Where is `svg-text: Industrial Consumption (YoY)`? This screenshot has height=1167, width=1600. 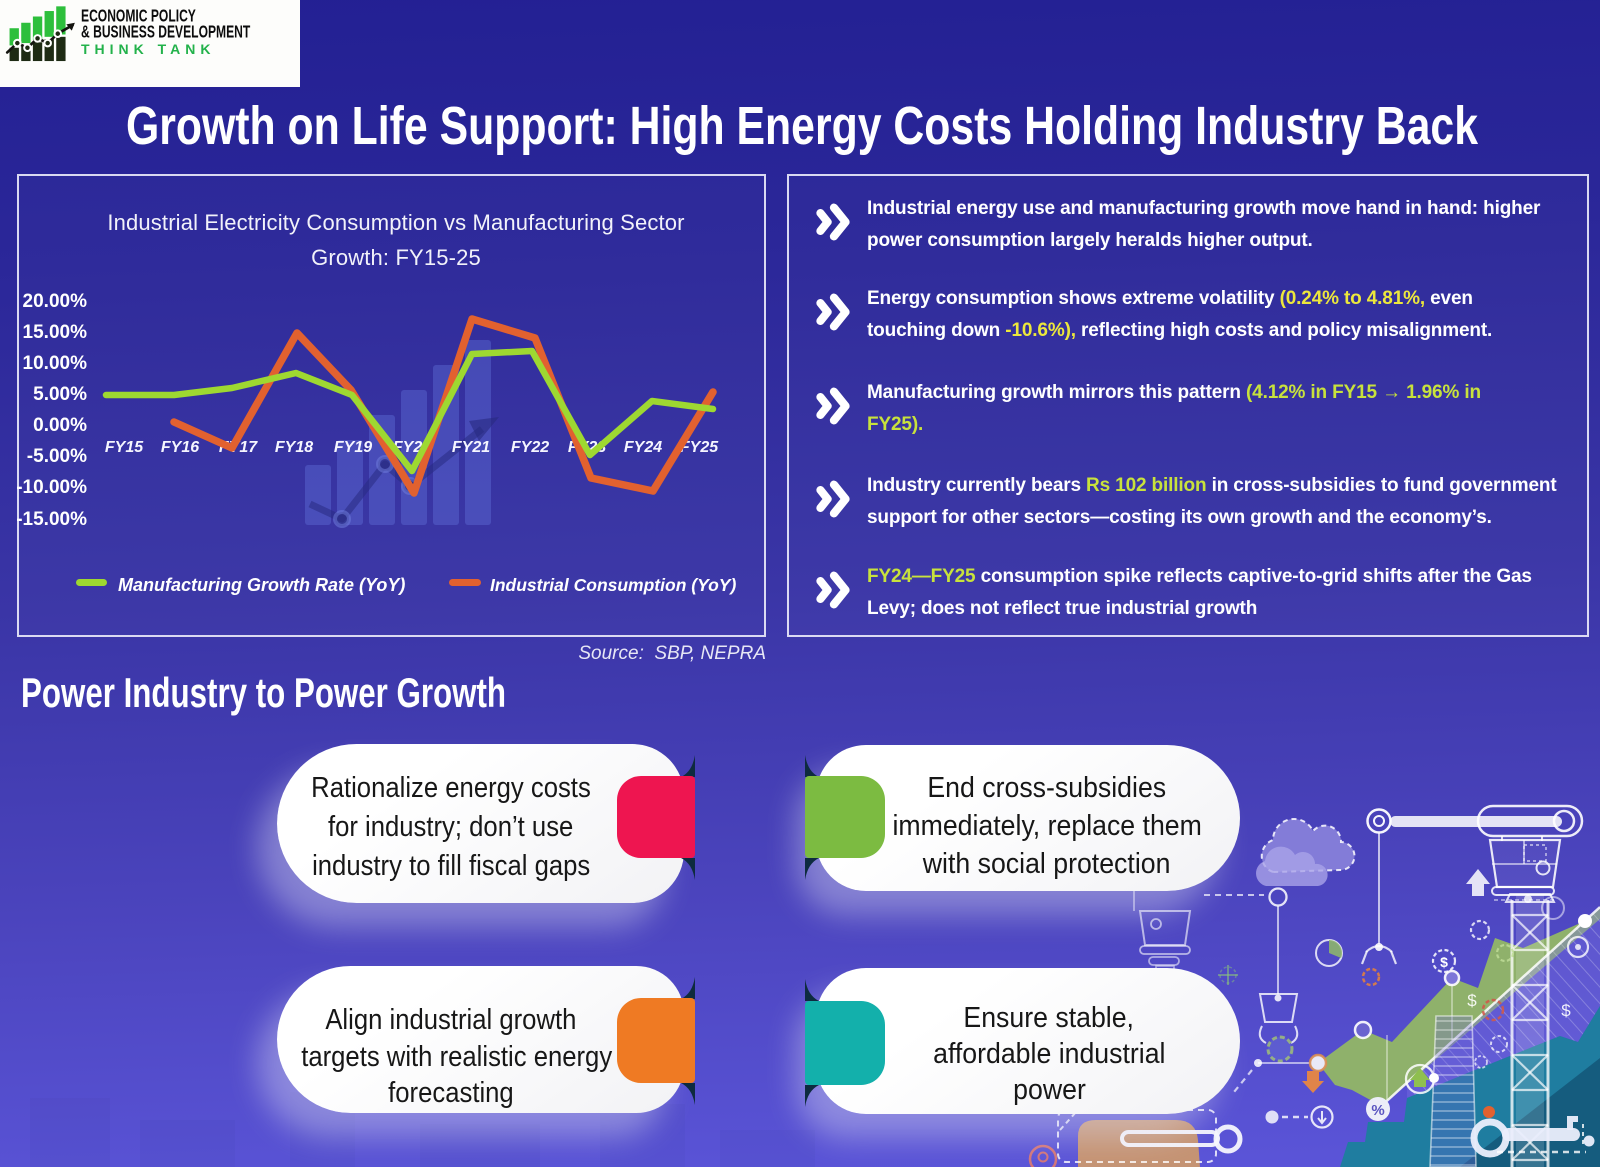
svg-text: Industrial Consumption (YoY) is located at coordinates (613, 585).